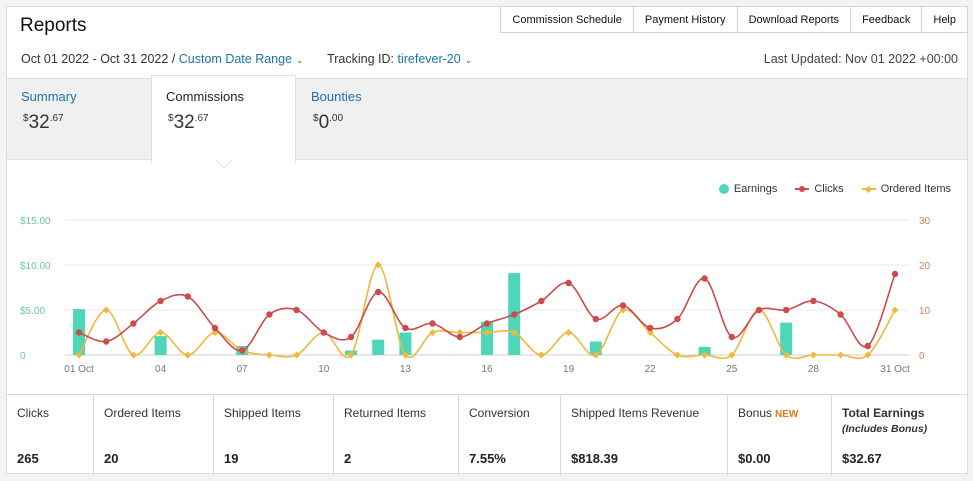 The height and width of the screenshot is (481, 973). Describe the element at coordinates (685, 19) in the screenshot. I see `nav-payment-history: Payment History` at that location.